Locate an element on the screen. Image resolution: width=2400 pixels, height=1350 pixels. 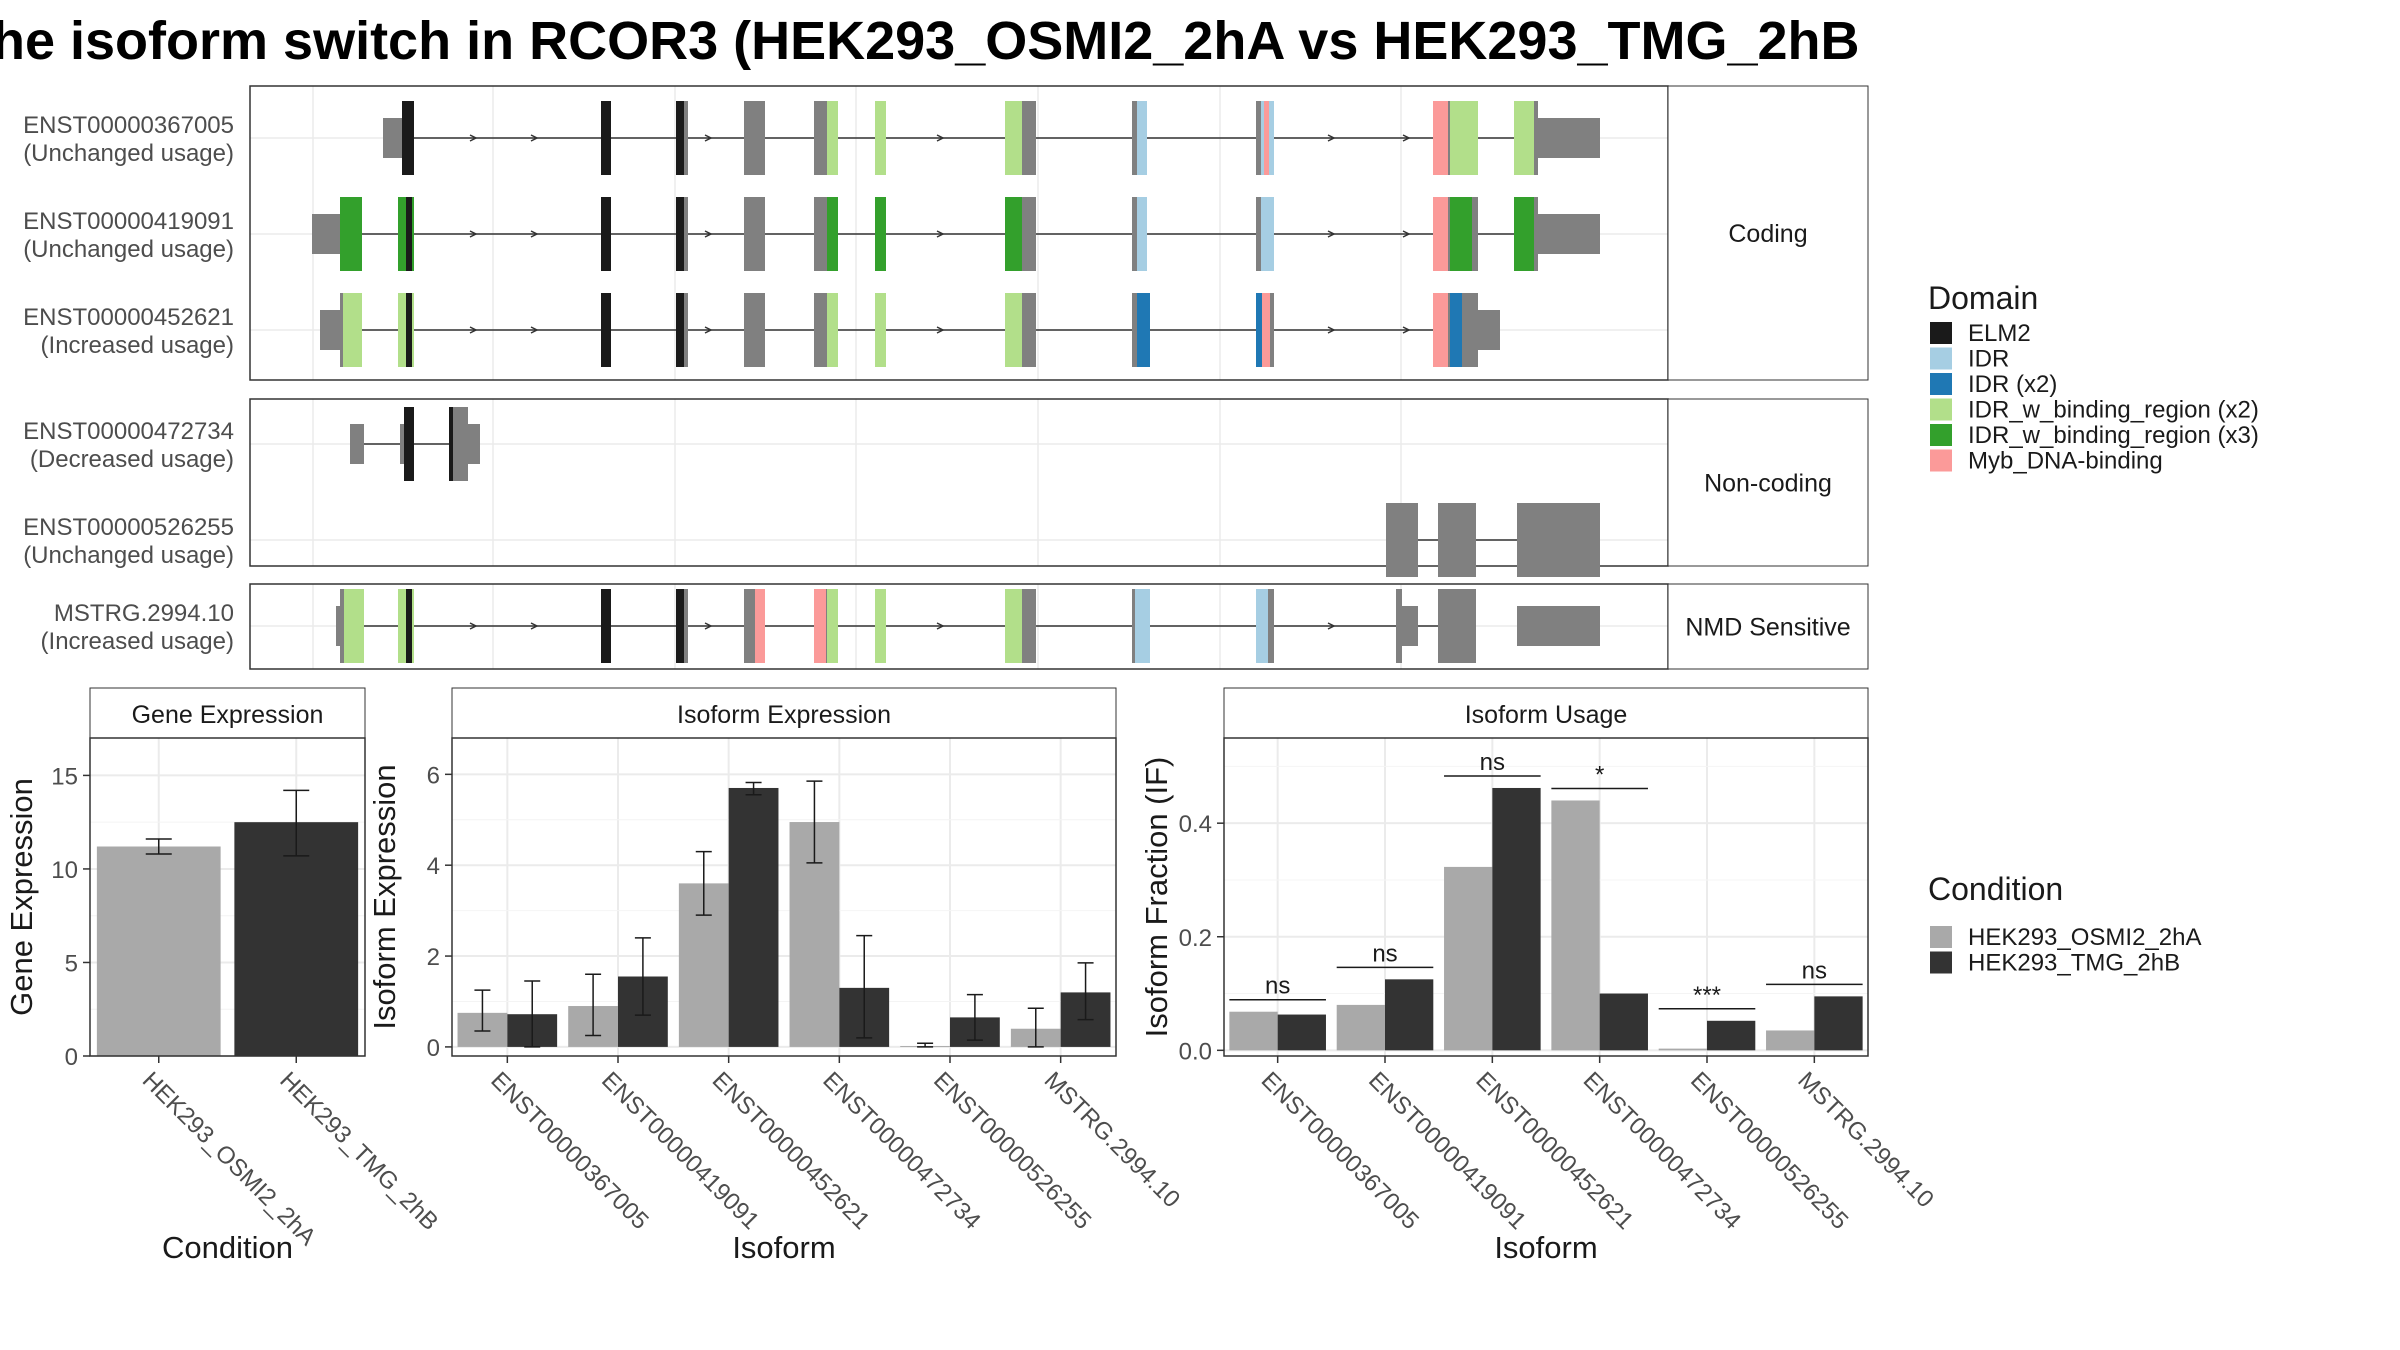
chart-title: Isoform Usage is located at coordinates (1546, 715).